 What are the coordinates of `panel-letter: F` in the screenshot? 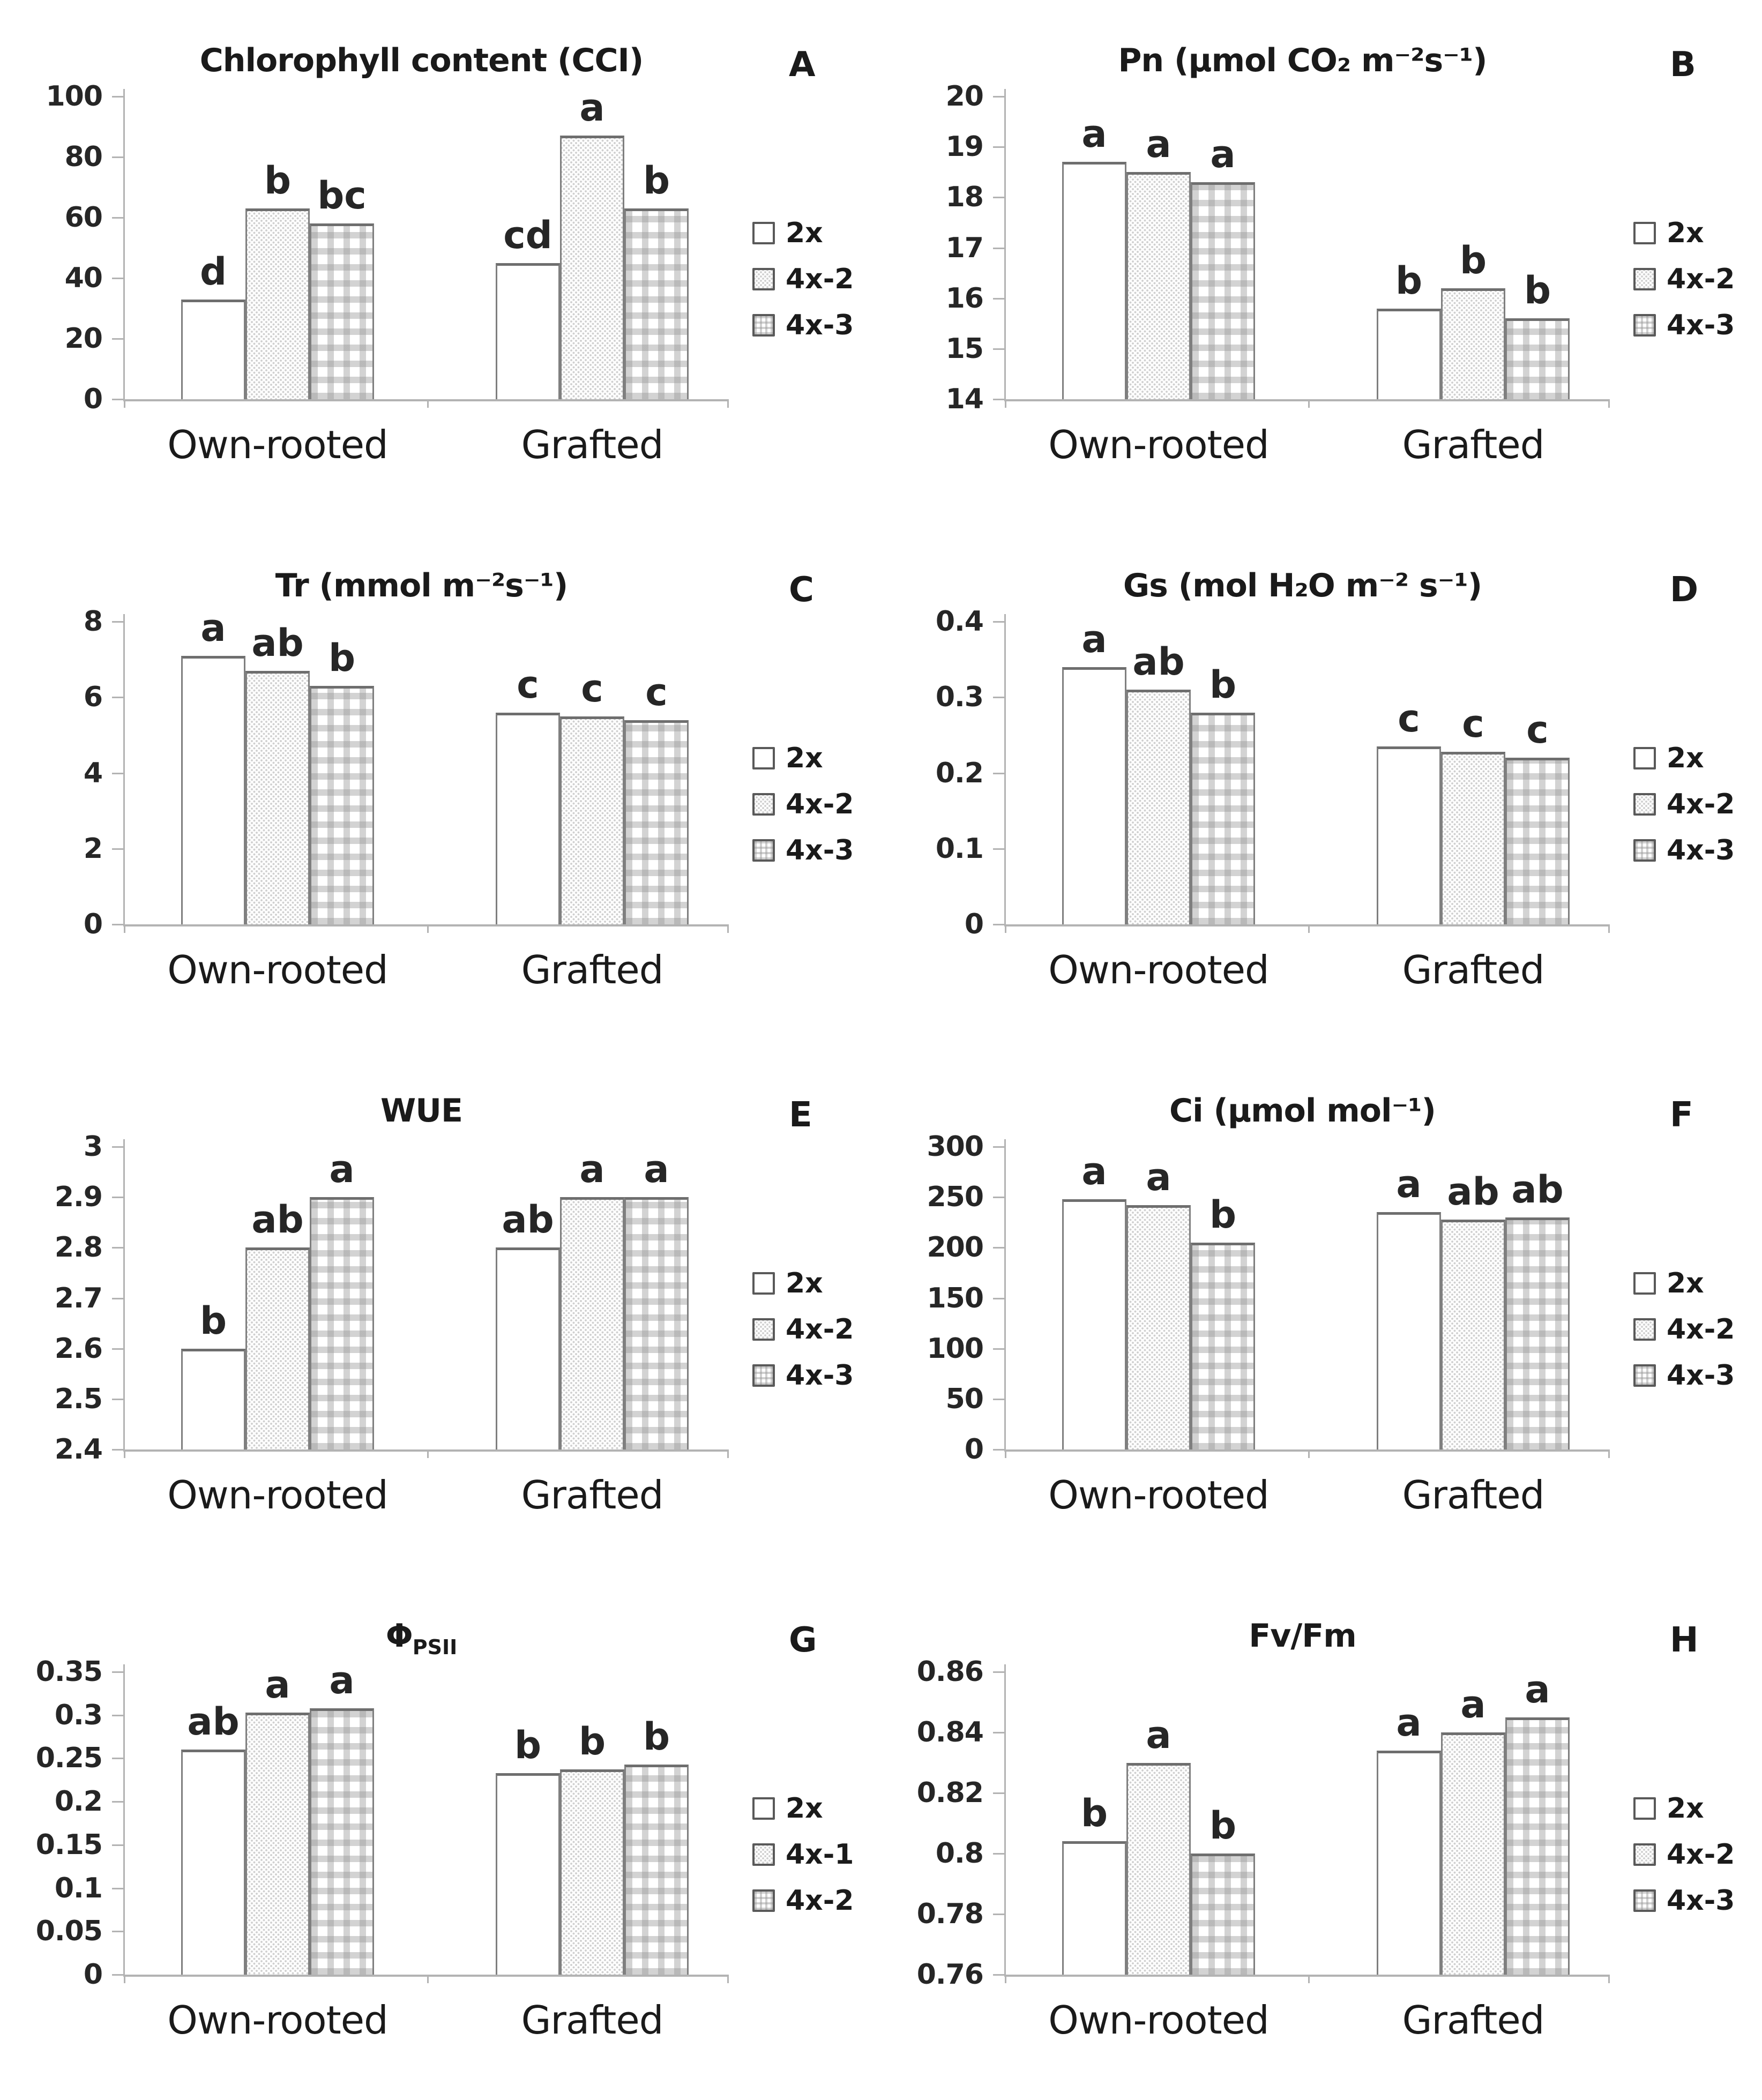 It's located at (1682, 1115).